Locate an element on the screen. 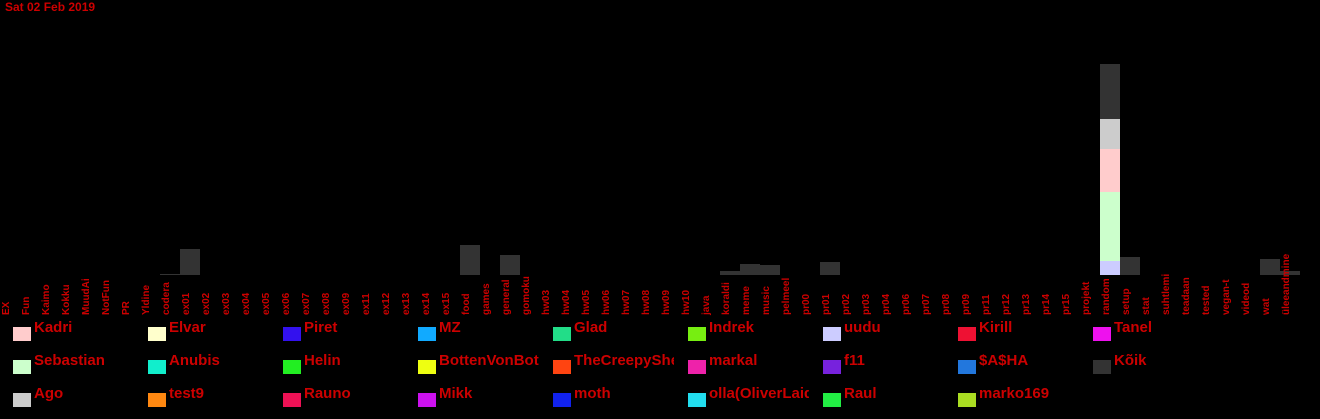  category-label: pr06 is located at coordinates (906, 304).